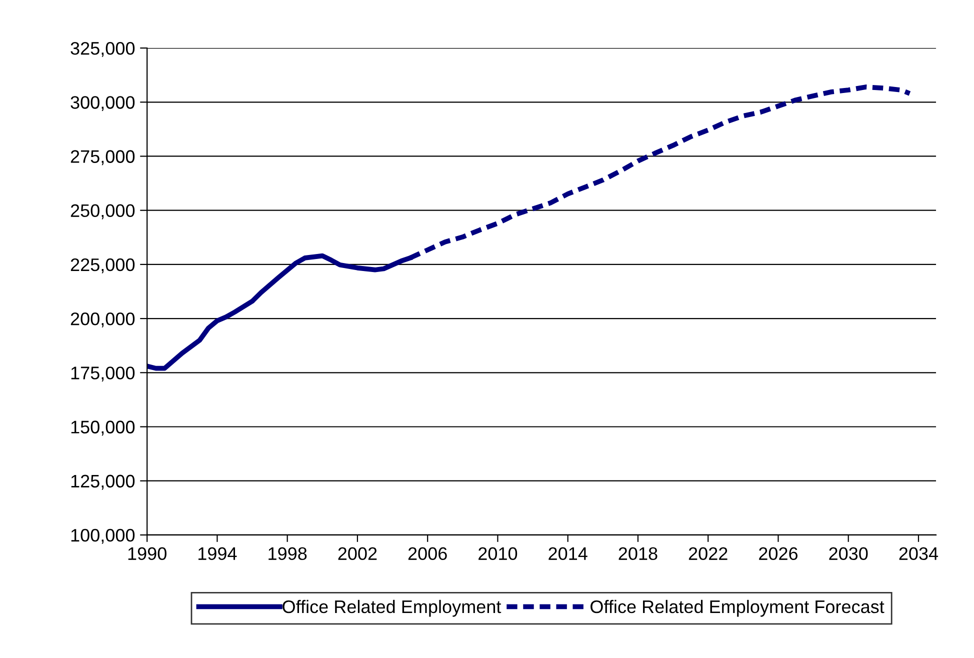  What do you see at coordinates (102, 266) in the screenshot?
I see `y-tick-label: 225,000` at bounding box center [102, 266].